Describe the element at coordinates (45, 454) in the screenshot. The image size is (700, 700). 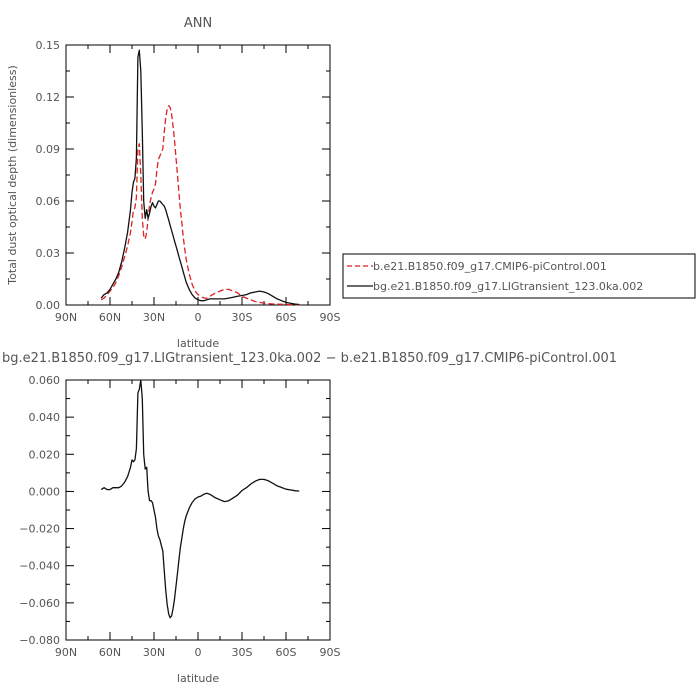
I see `y-tick-label: 0.020` at that location.